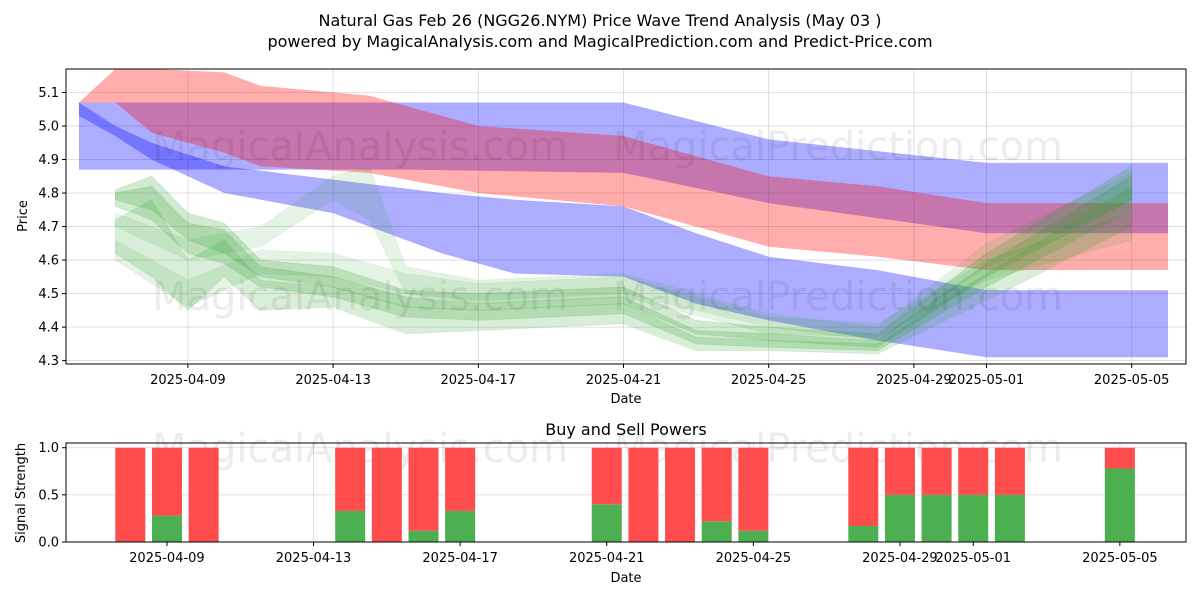 This screenshot has height=600, width=1200. What do you see at coordinates (479, 380) in the screenshot?
I see `price-x-tick-label: 2025-04-17` at bounding box center [479, 380].